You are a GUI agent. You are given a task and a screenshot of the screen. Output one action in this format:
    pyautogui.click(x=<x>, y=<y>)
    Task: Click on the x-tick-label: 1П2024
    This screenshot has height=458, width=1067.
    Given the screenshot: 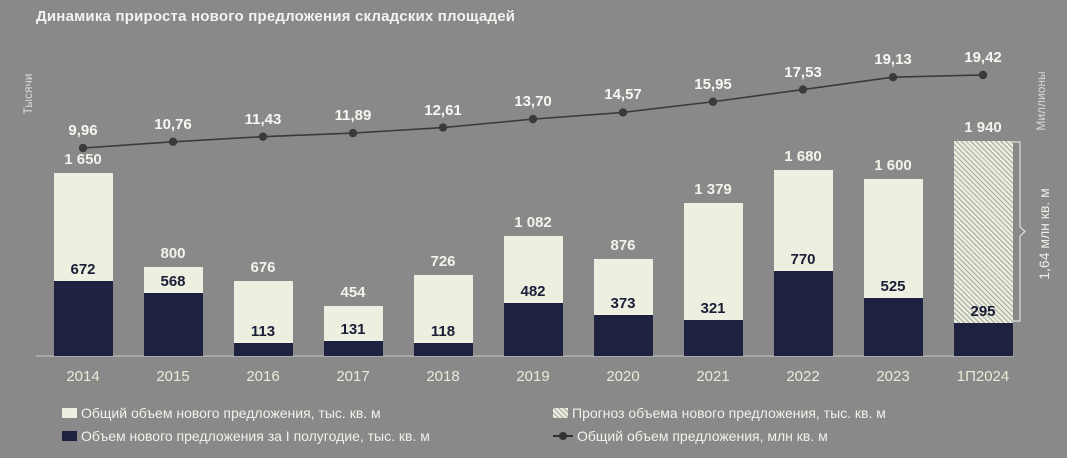 What is the action you would take?
    pyautogui.click(x=983, y=376)
    